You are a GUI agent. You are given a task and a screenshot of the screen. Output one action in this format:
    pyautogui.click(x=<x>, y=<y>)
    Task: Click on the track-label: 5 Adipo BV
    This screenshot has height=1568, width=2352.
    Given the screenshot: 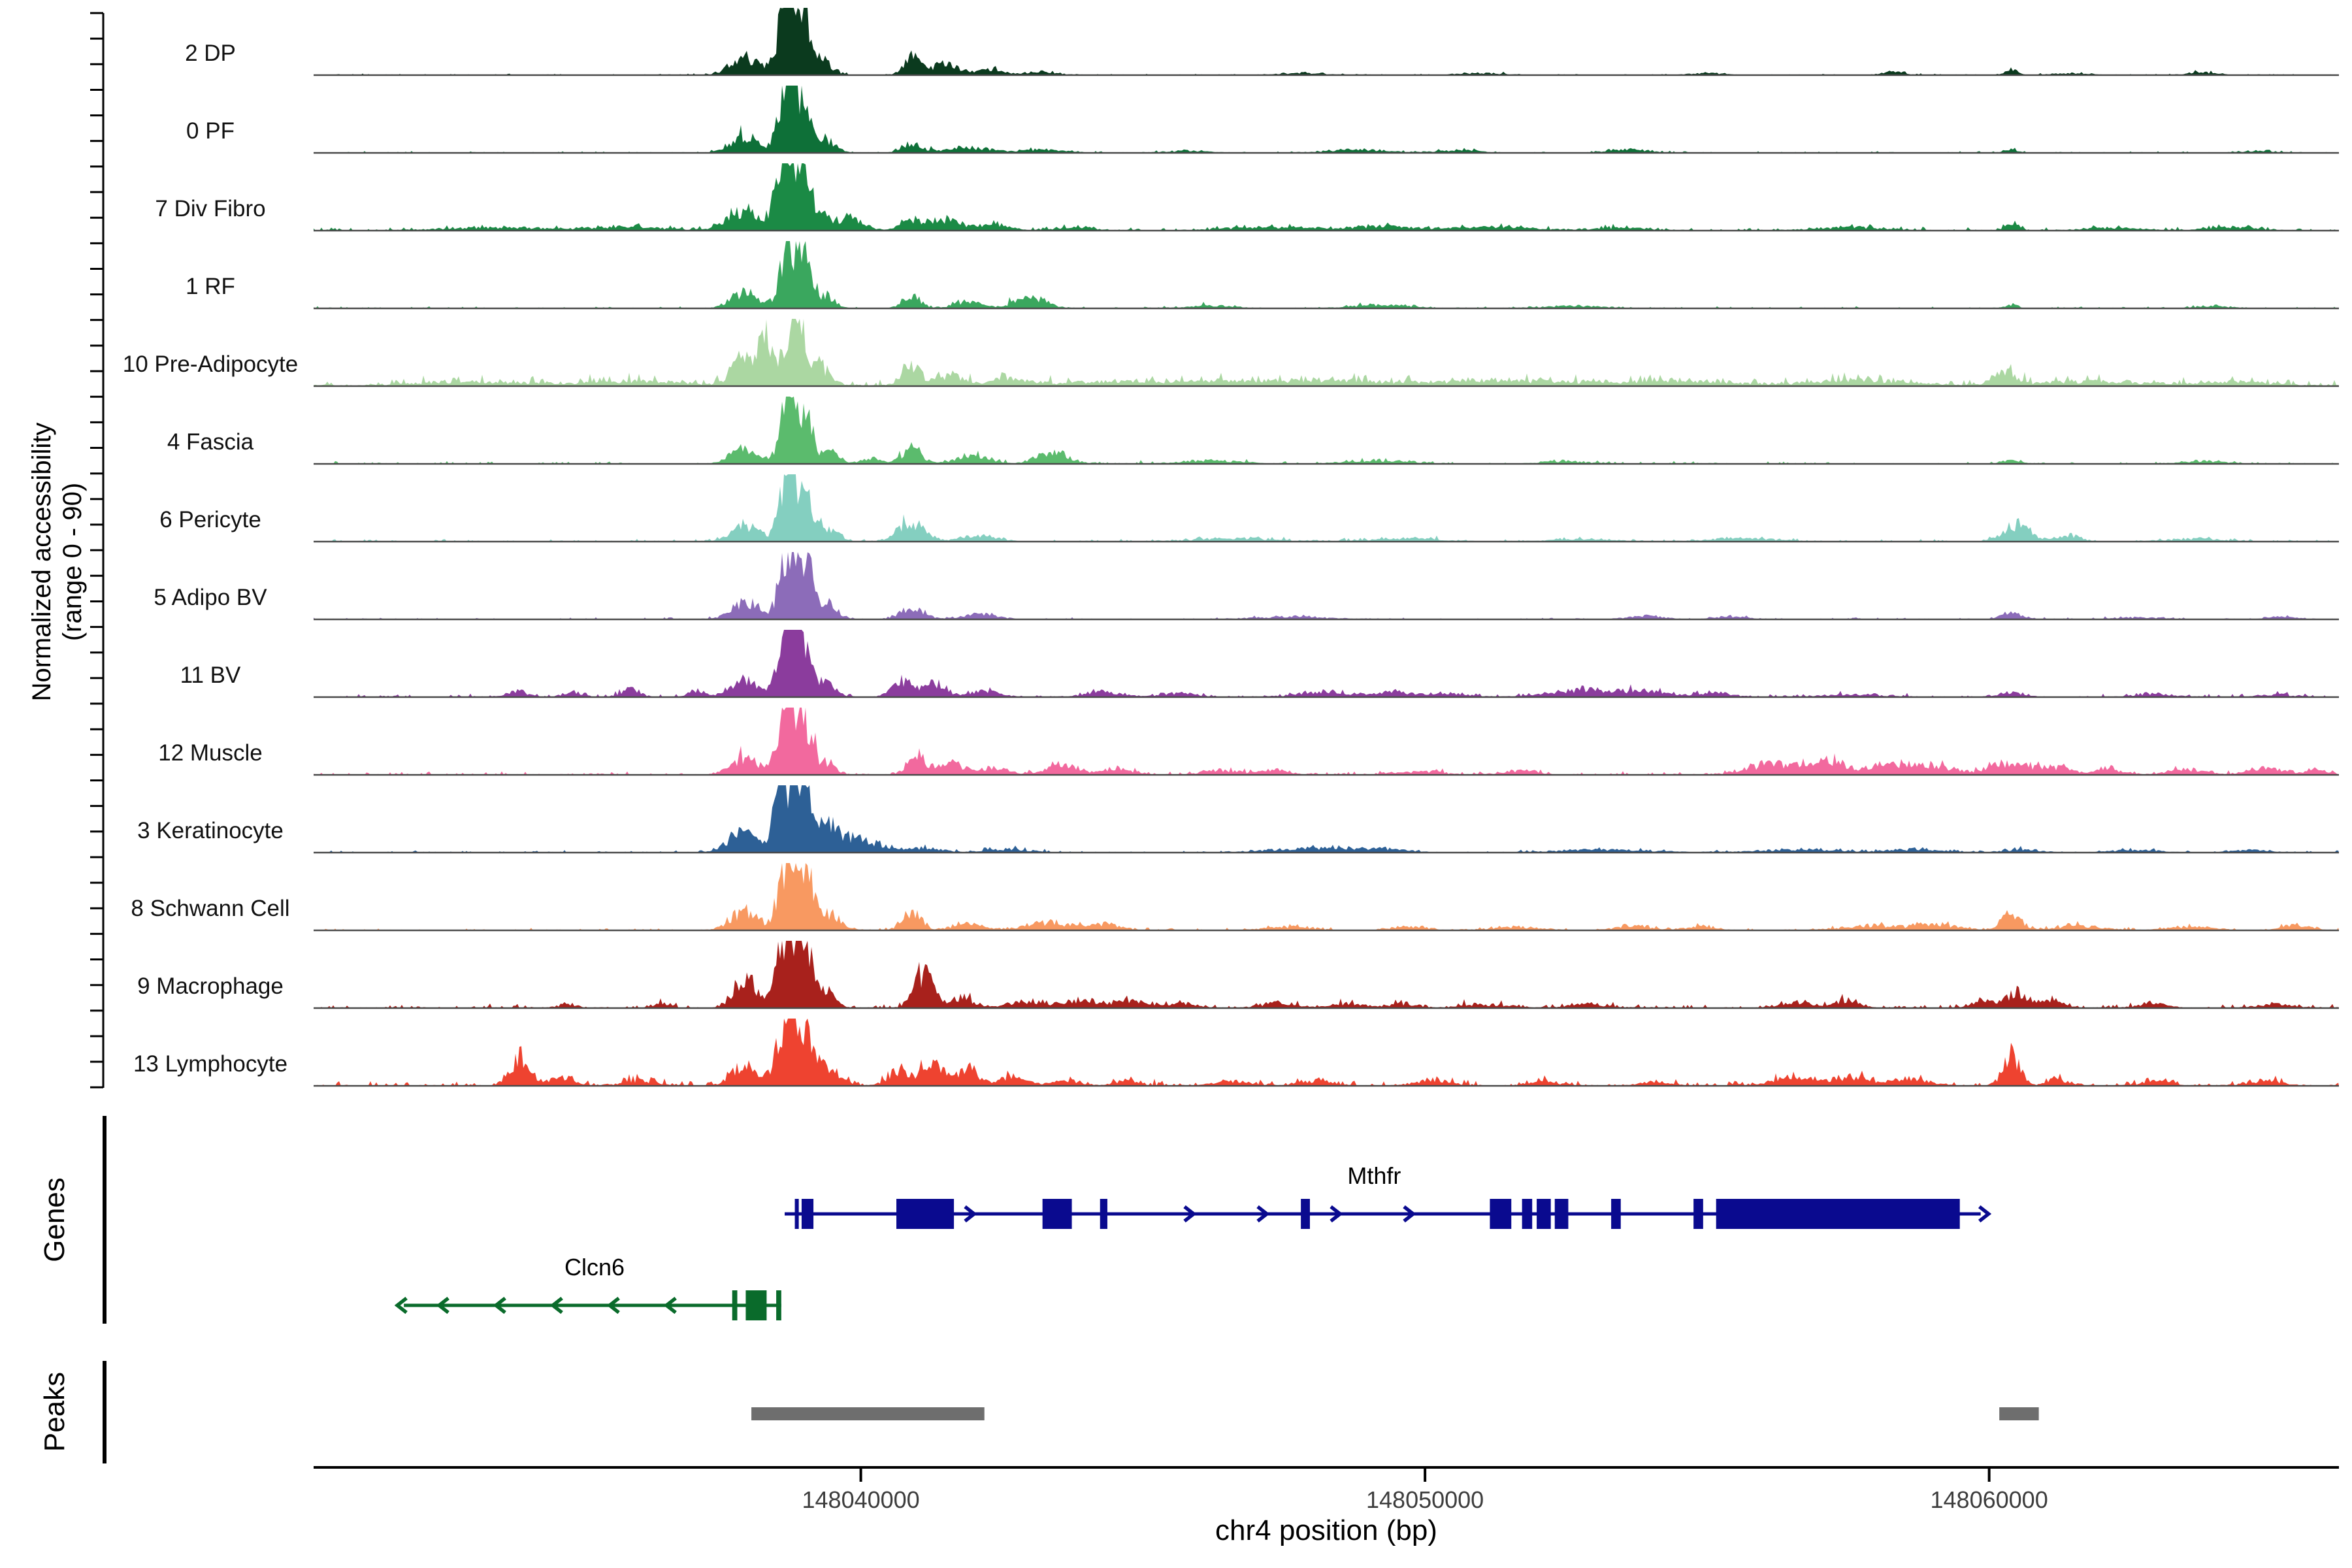 What is the action you would take?
    pyautogui.click(x=210, y=597)
    